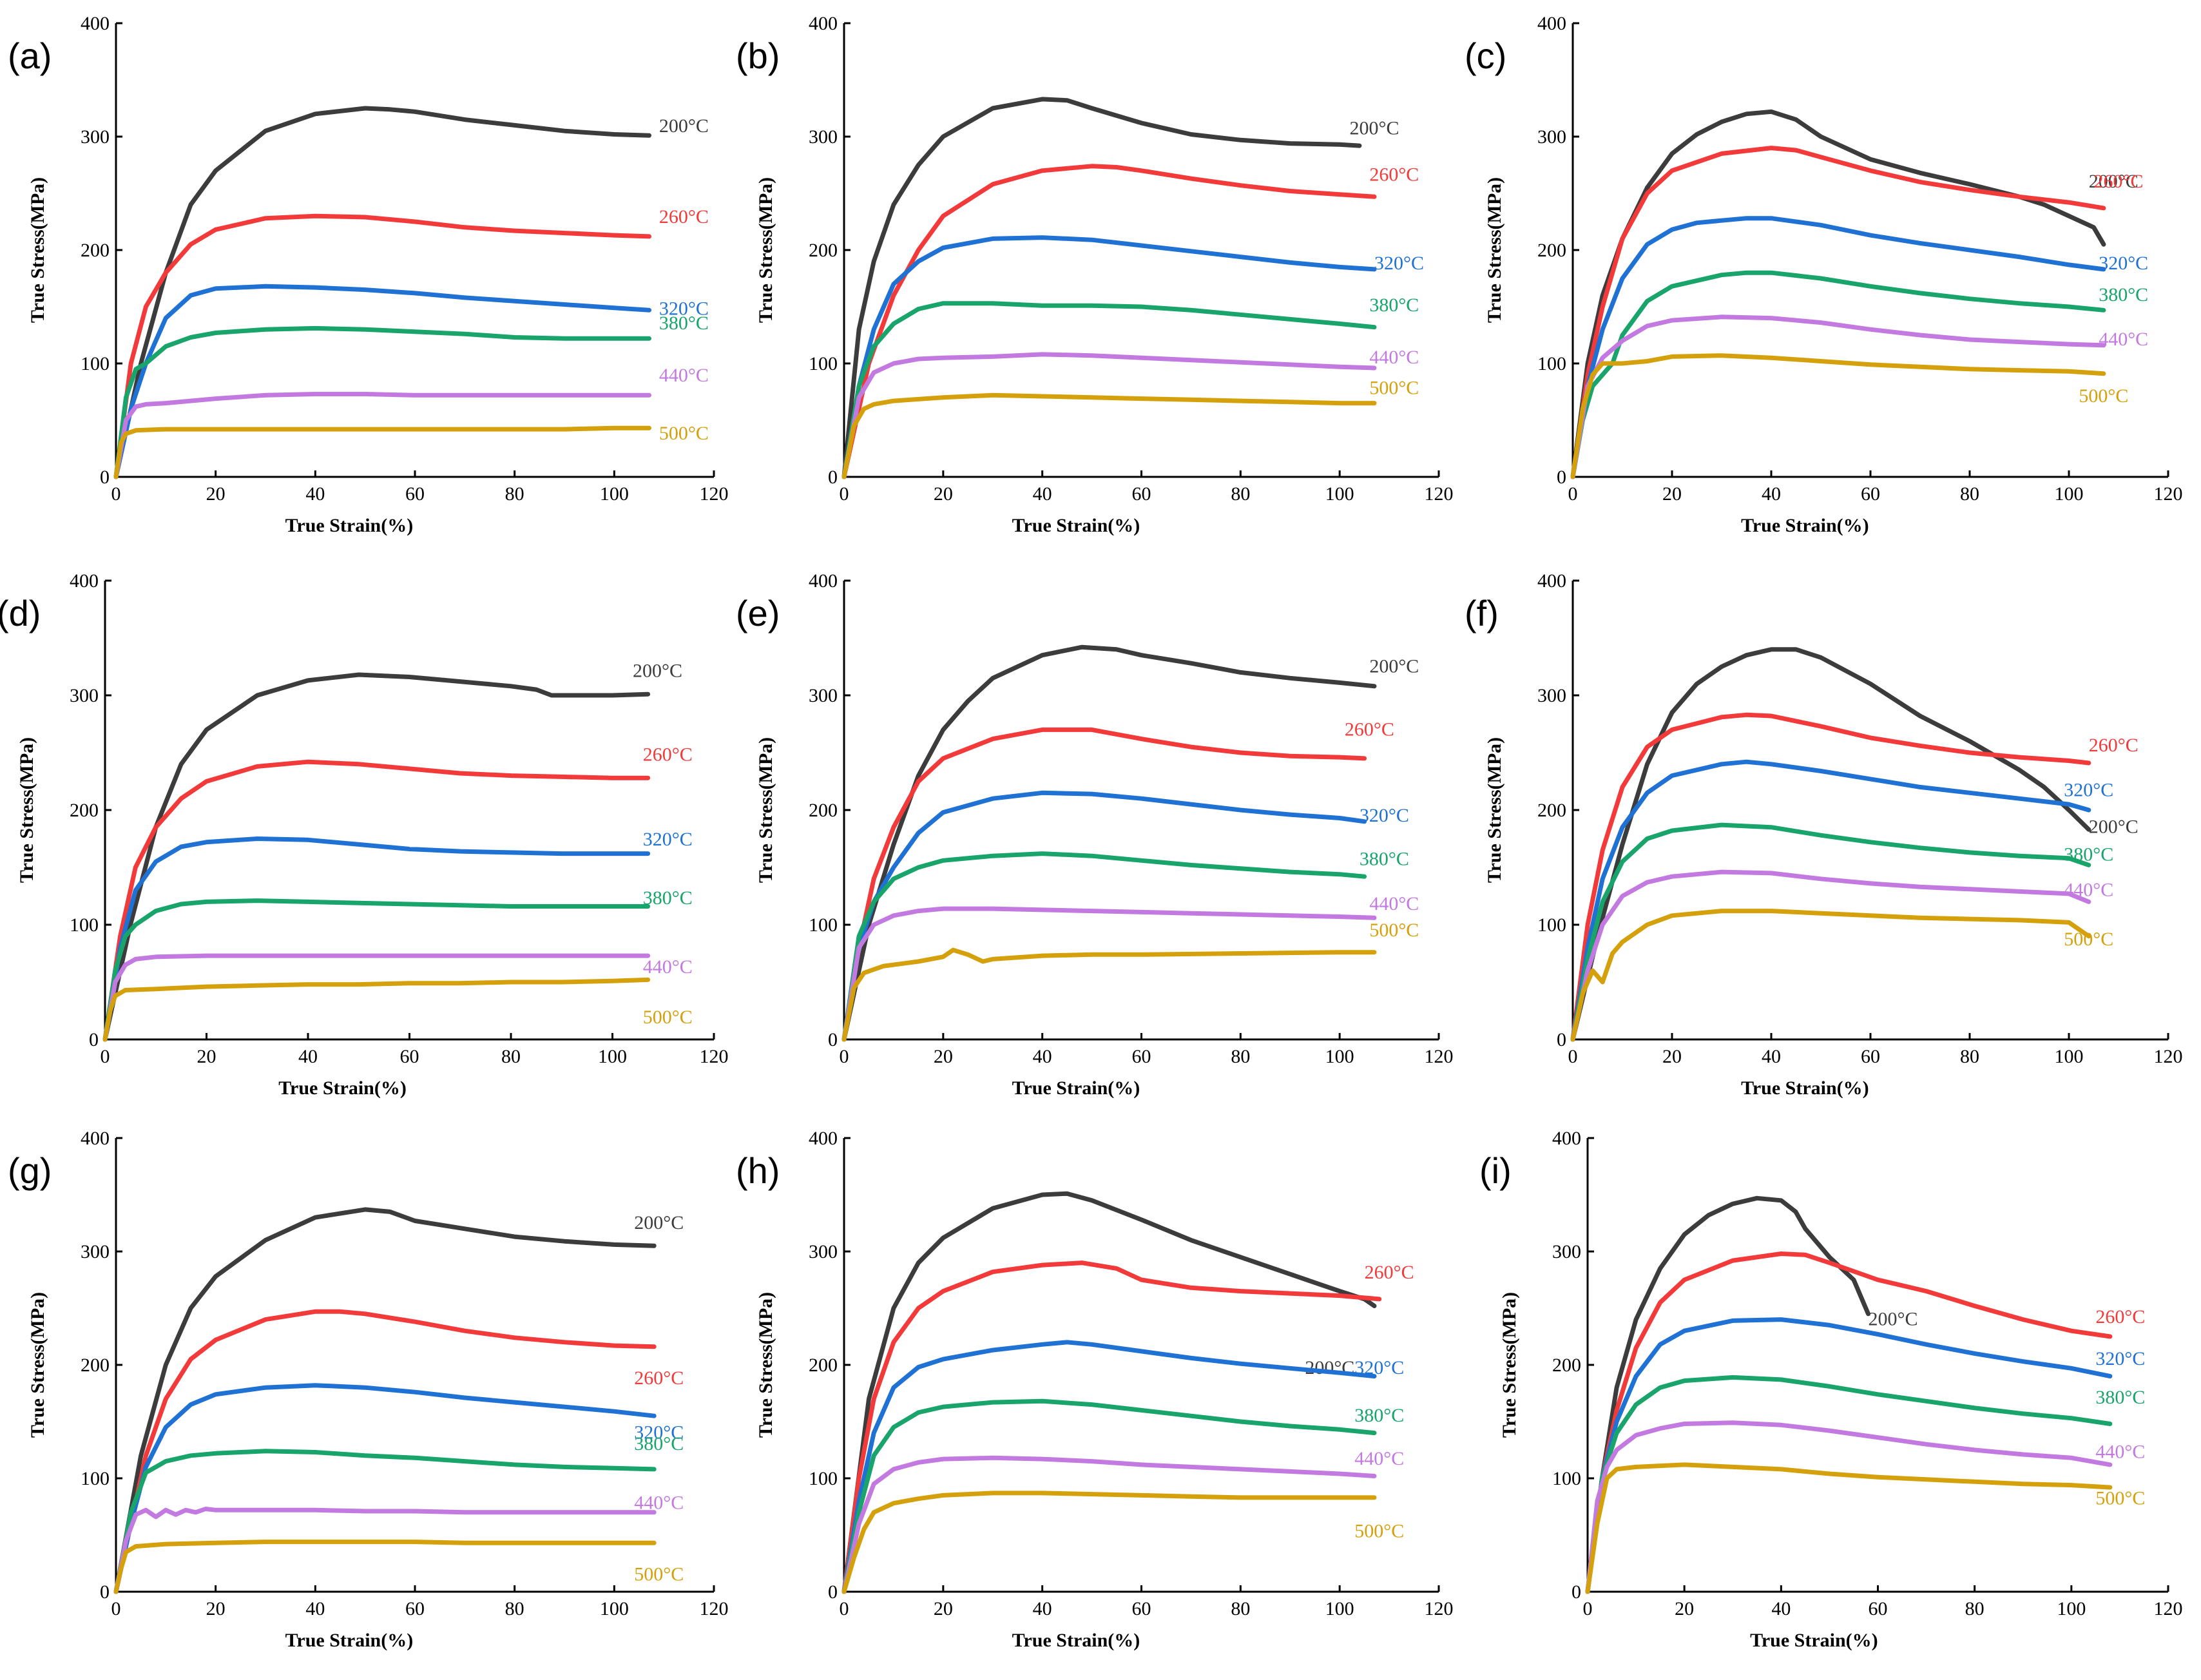  What do you see at coordinates (684, 216) in the screenshot?
I see `panel-a-series-label: 260°C` at bounding box center [684, 216].